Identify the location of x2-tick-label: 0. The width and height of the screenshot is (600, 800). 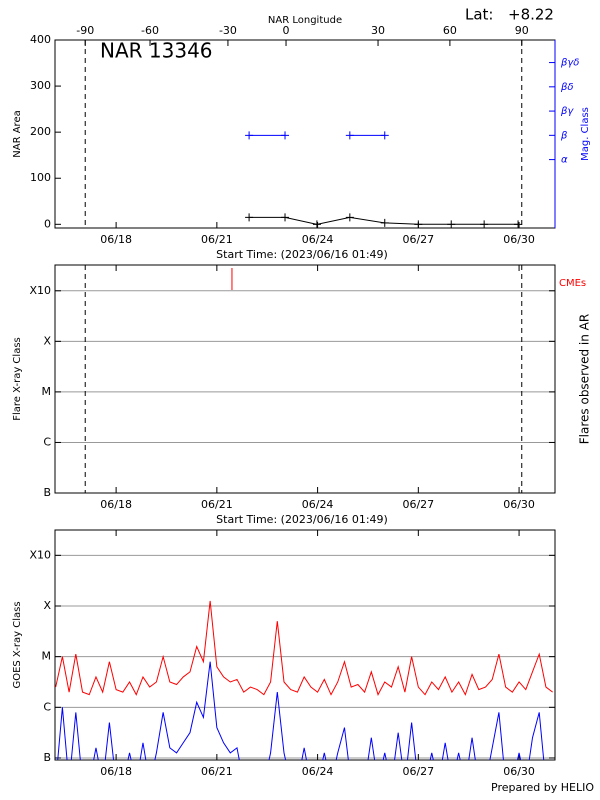
(286, 30).